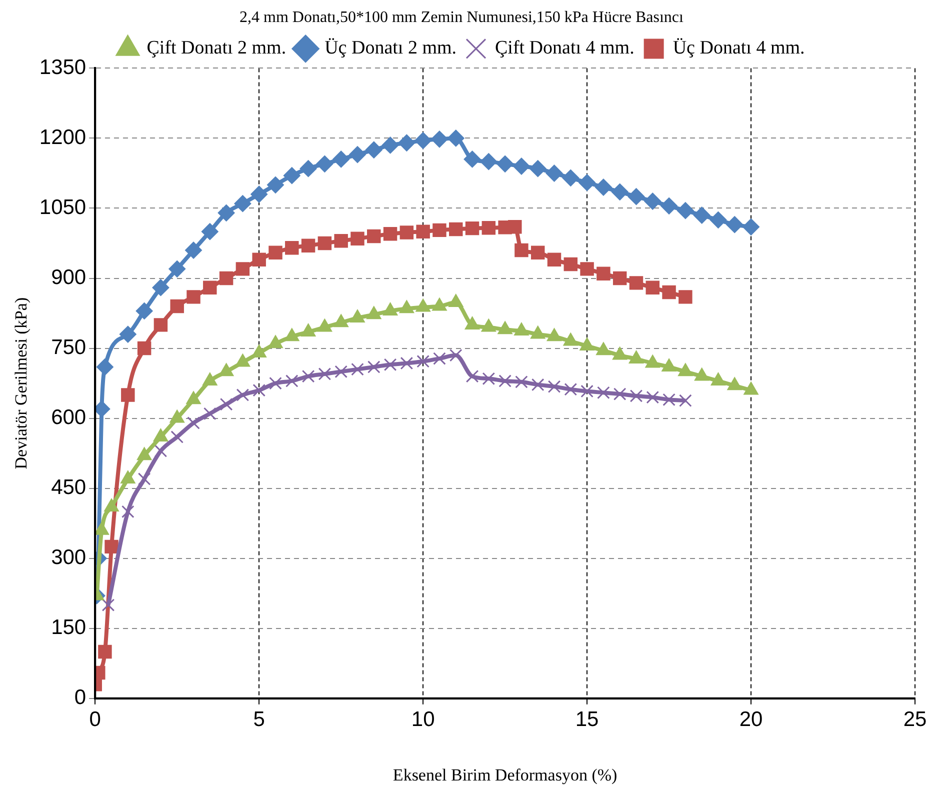 The image size is (937, 798). What do you see at coordinates (68, 558) in the screenshot?
I see `y-tick-label: 300` at bounding box center [68, 558].